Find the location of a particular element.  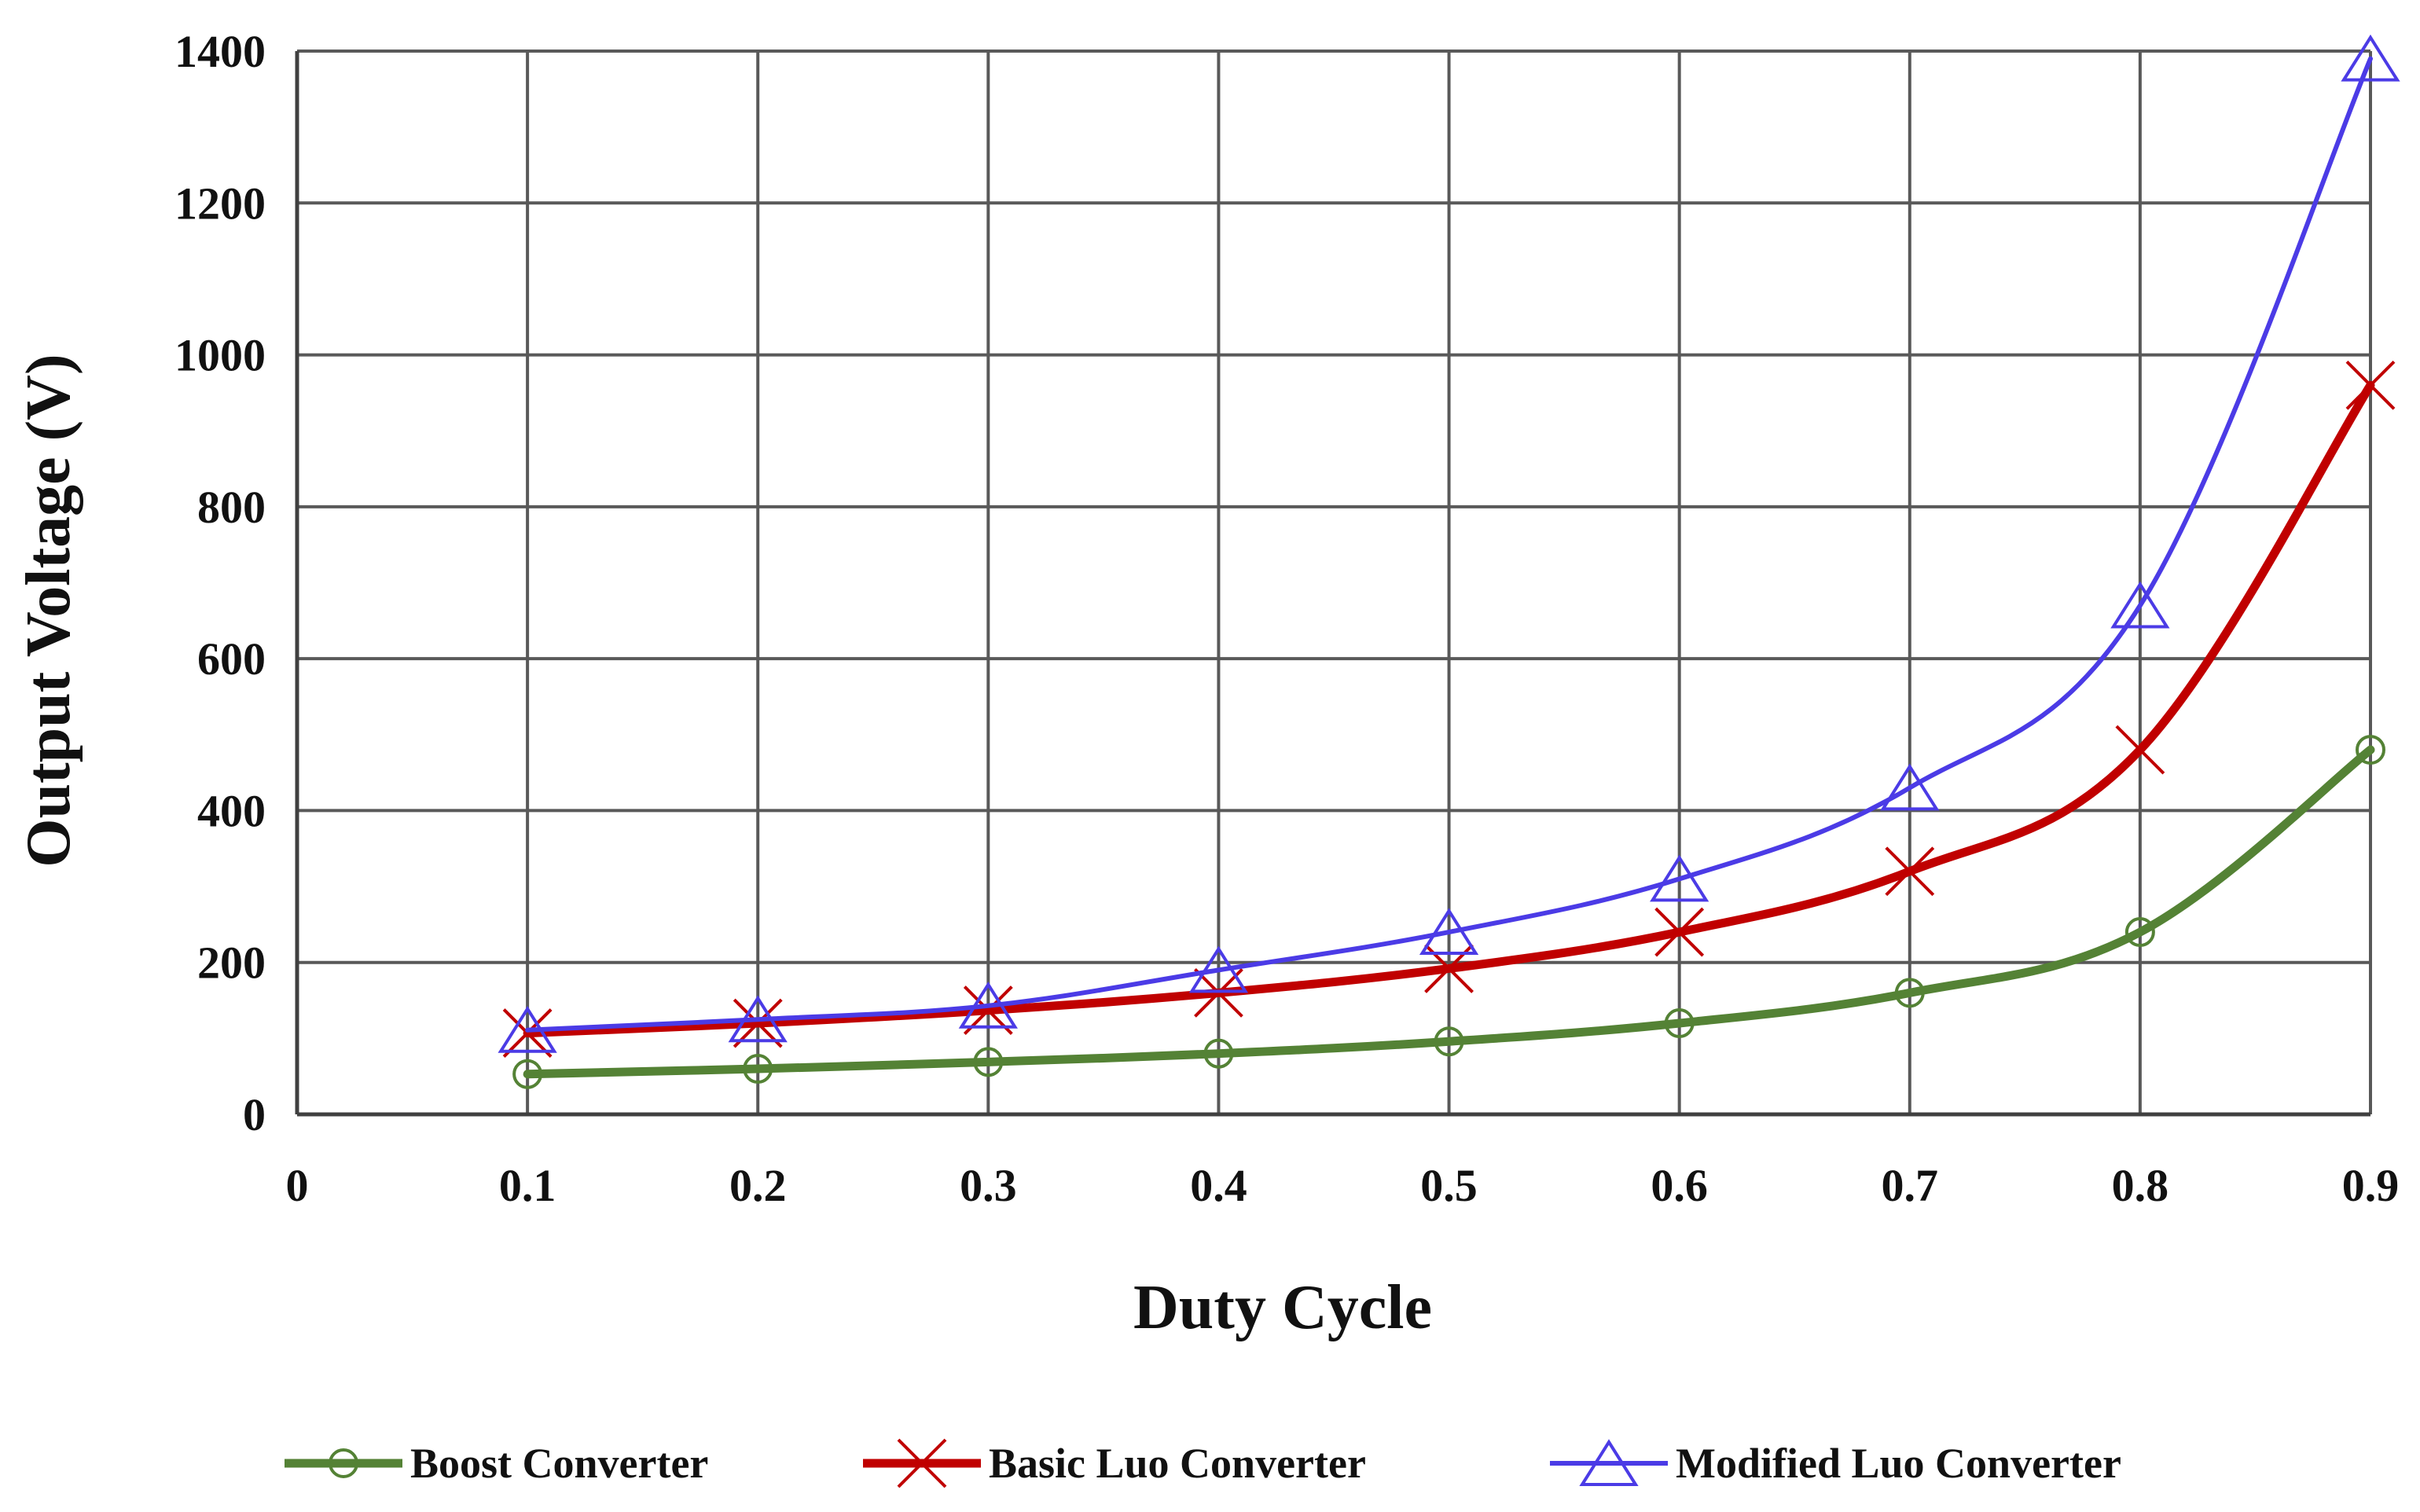

x-tick-label: 0.1 is located at coordinates (527, 1185).